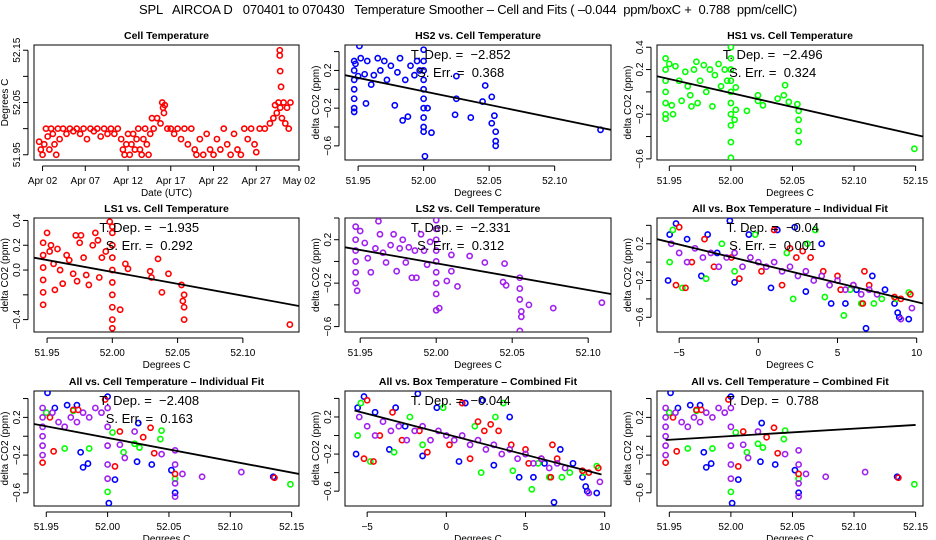 This screenshot has width=936, height=540. Describe the element at coordinates (423, 181) in the screenshot. I see `x-tick-label: 52.00` at that location.